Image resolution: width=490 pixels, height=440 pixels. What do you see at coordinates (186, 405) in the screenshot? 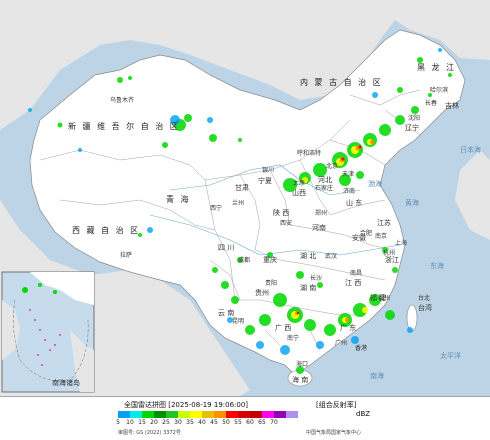
I see `legend-title: 全国雷达拼图 [2025-08-19 19:06:00]` at bounding box center [186, 405].